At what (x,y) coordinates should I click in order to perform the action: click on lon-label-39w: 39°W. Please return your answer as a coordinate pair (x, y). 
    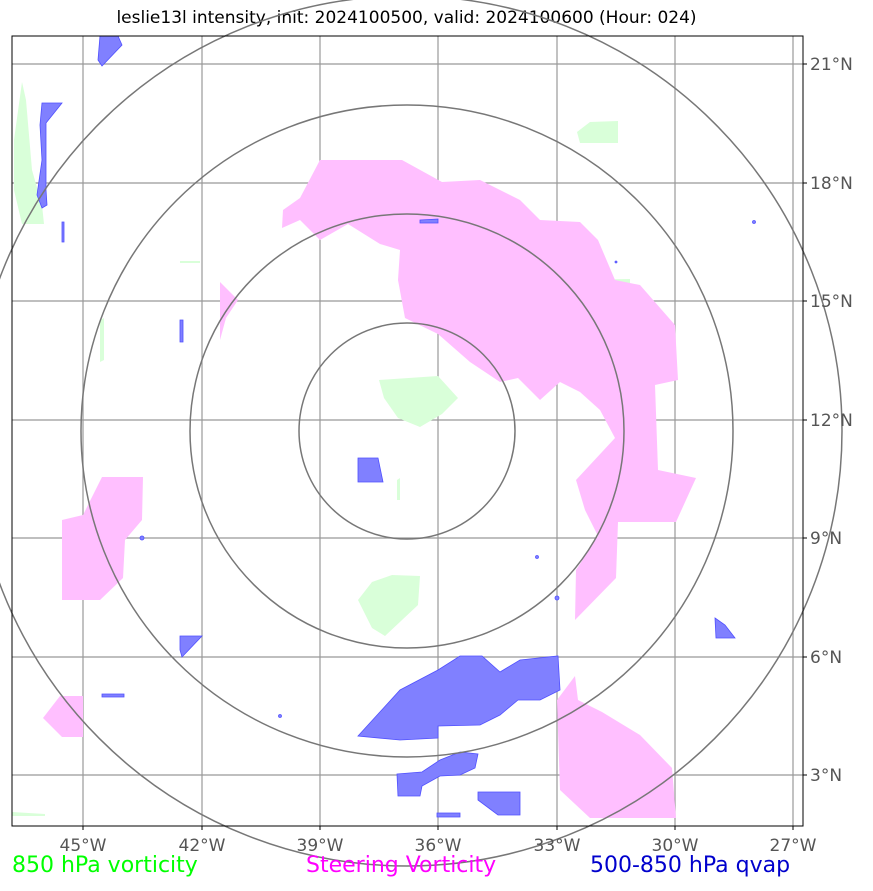
    Looking at the image, I should click on (320, 846).